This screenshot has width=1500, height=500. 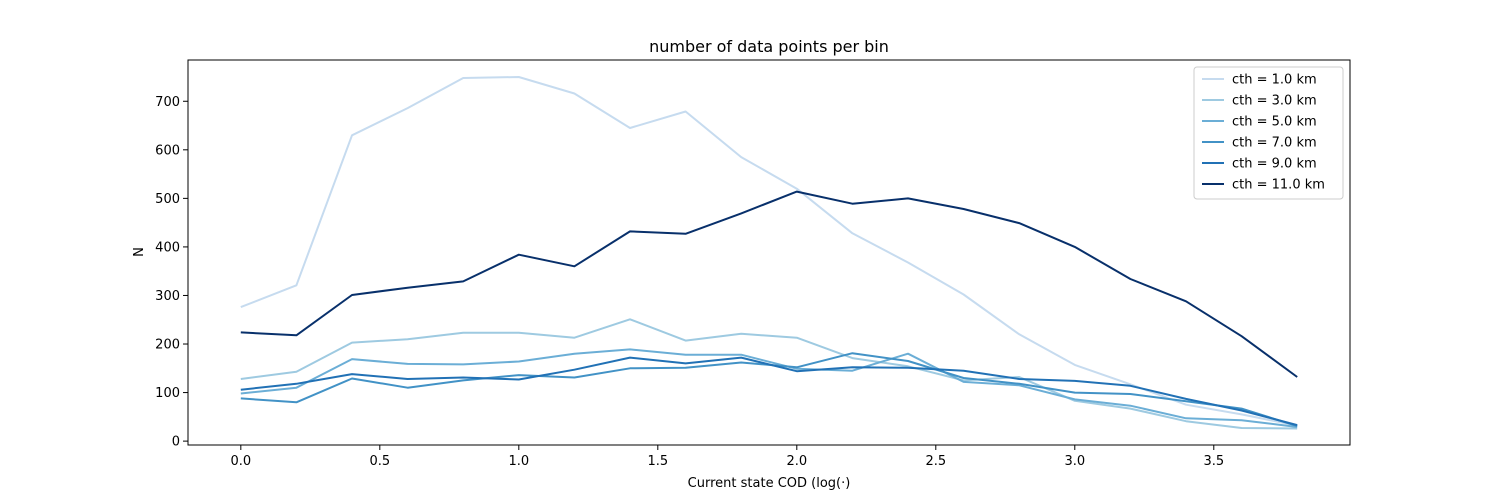 I want to click on y-tick-label: 0, so click(x=176, y=442).